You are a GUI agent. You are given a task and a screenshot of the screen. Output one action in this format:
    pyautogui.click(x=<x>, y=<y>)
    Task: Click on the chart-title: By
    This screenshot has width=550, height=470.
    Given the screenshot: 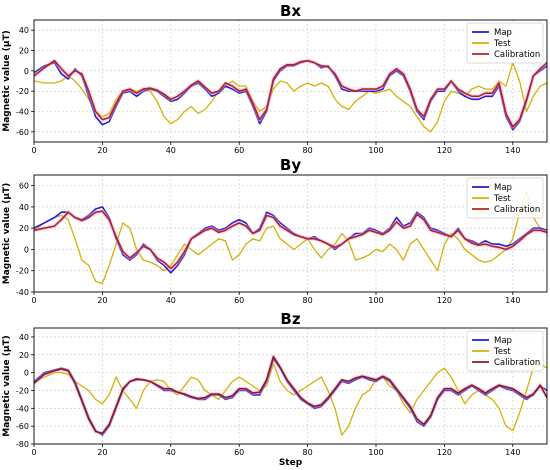 What is the action you would take?
    pyautogui.click(x=290, y=165)
    